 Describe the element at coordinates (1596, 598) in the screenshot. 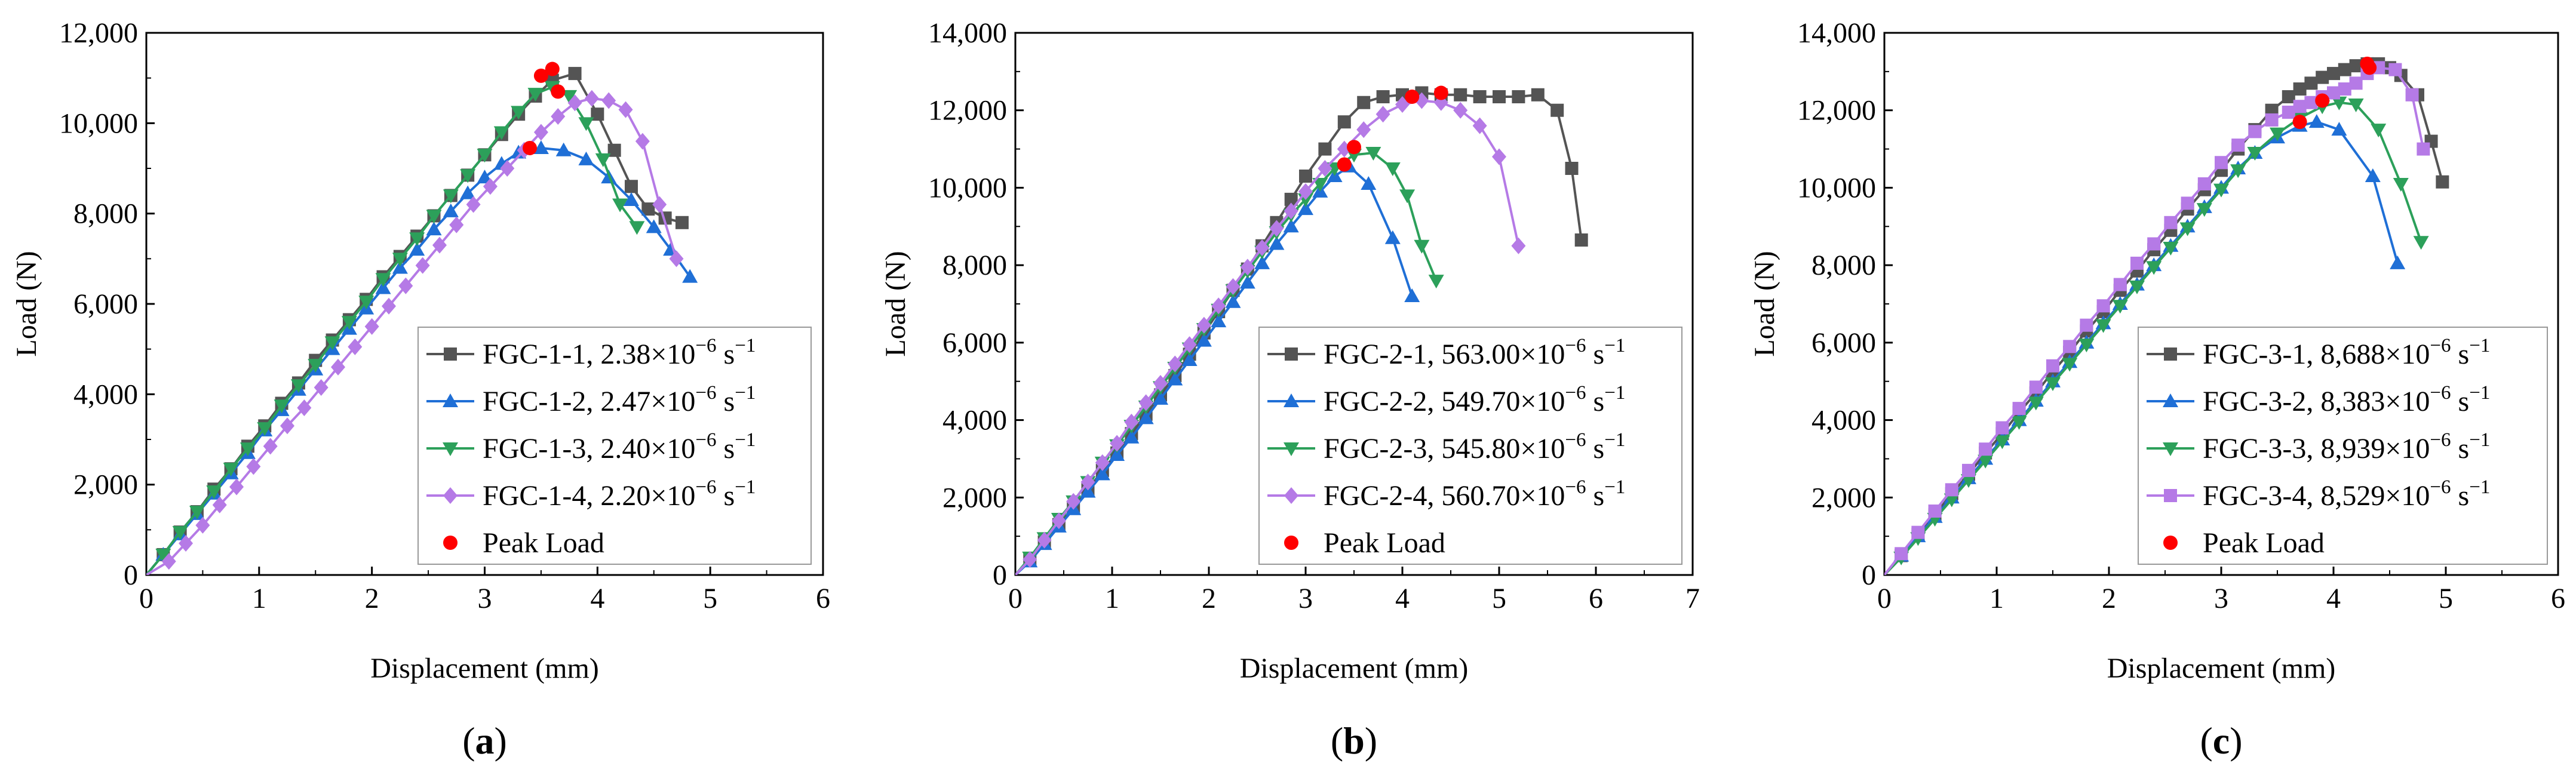

I see `x-tick-label: 6` at that location.